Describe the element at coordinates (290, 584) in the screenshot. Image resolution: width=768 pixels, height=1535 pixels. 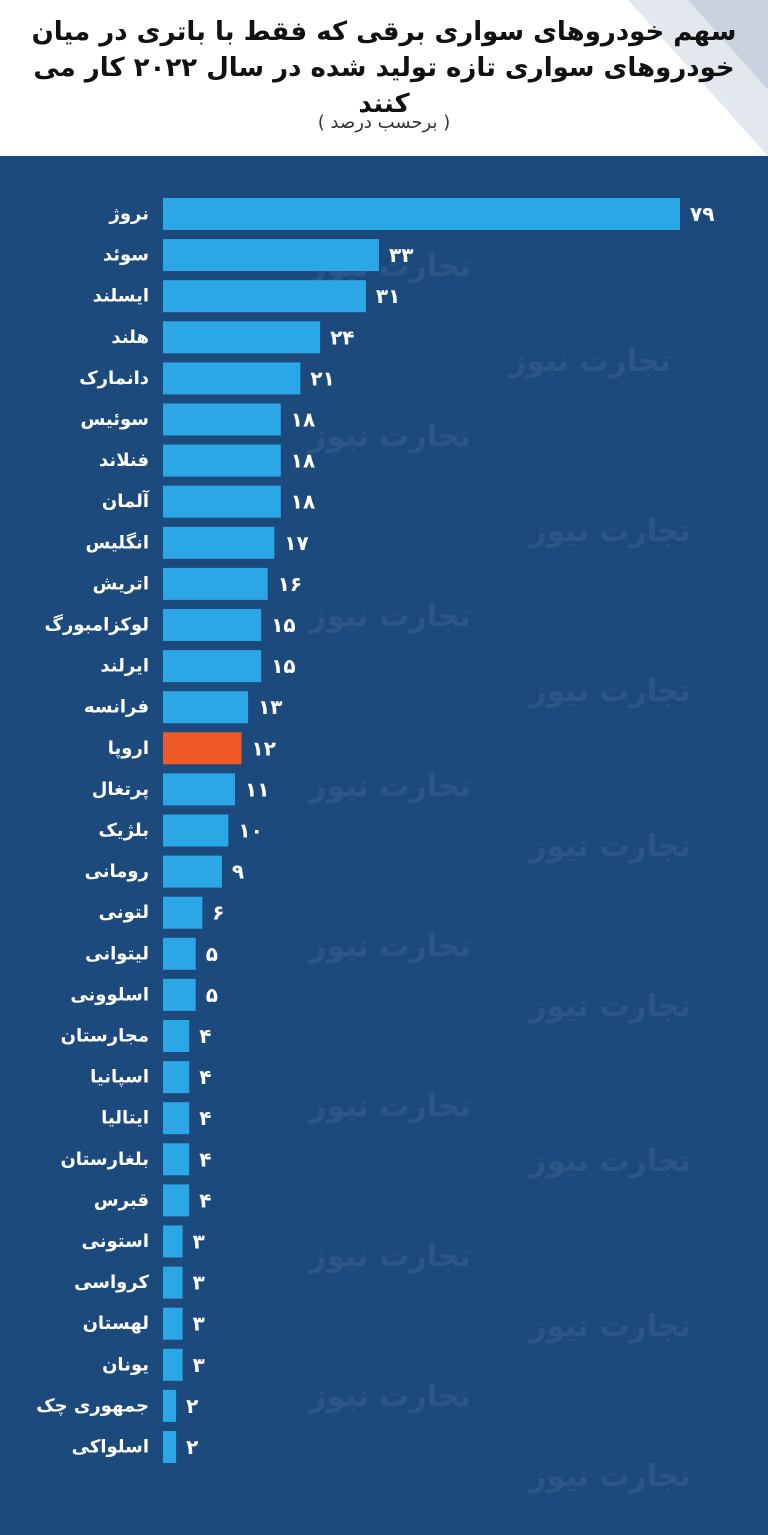
I see `value-label: ۱۶` at that location.